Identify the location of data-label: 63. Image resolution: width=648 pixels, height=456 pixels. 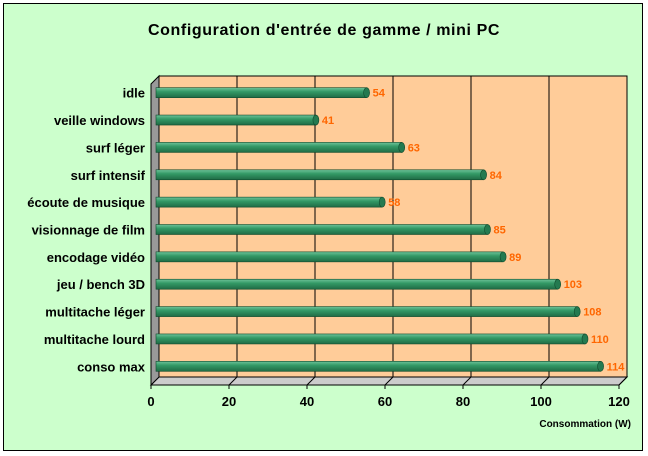
(414, 148).